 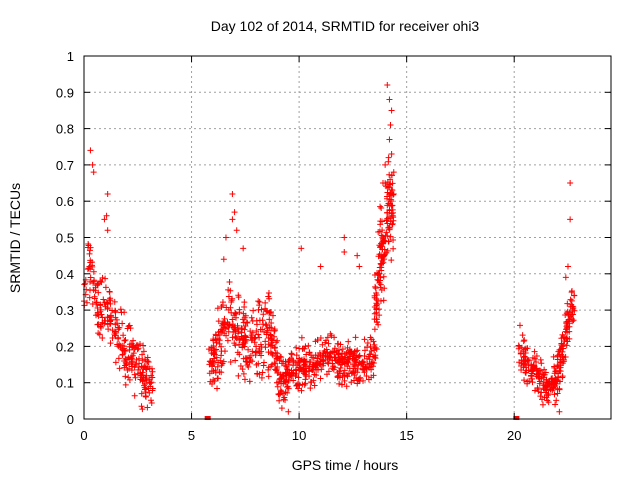 What do you see at coordinates (65, 346) in the screenshot?
I see `y-tick-label: 0.2` at bounding box center [65, 346].